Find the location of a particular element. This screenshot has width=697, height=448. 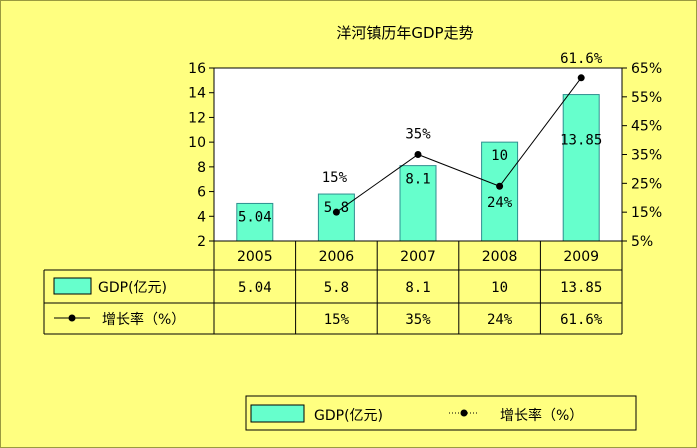

bar-label-2007: 8.1 is located at coordinates (417, 180).